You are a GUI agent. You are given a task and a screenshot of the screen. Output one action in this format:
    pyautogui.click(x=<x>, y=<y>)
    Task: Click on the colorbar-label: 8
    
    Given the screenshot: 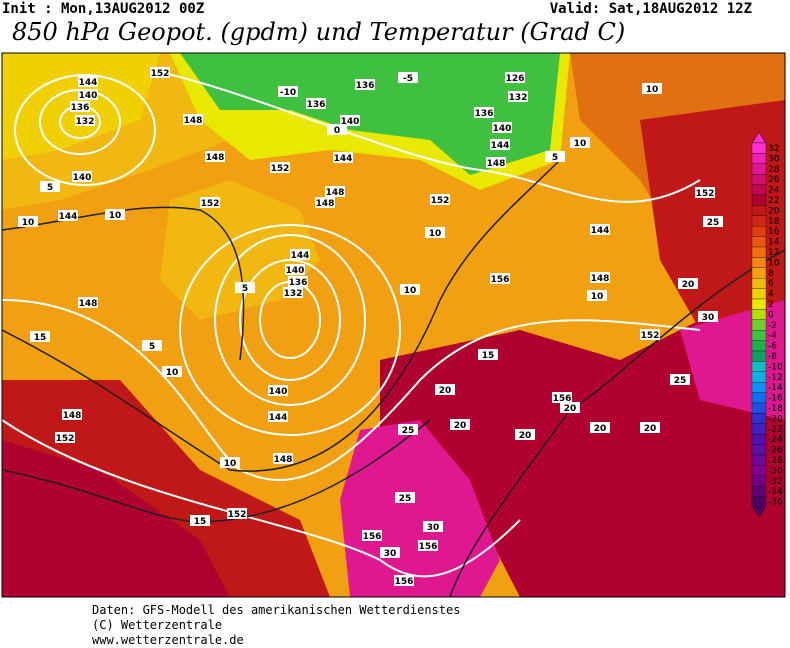 What is the action you would take?
    pyautogui.click(x=771, y=274)
    